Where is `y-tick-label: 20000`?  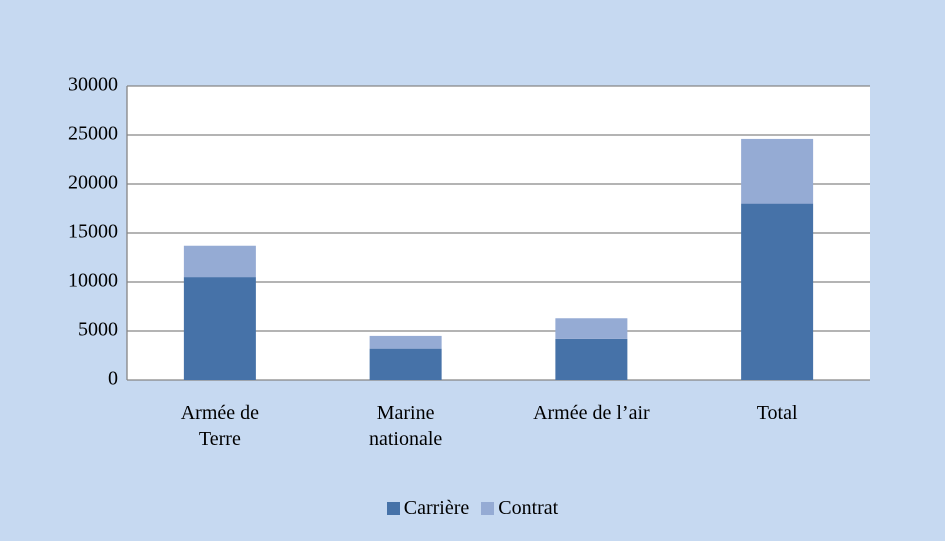
y-tick-label: 20000 is located at coordinates (93, 183).